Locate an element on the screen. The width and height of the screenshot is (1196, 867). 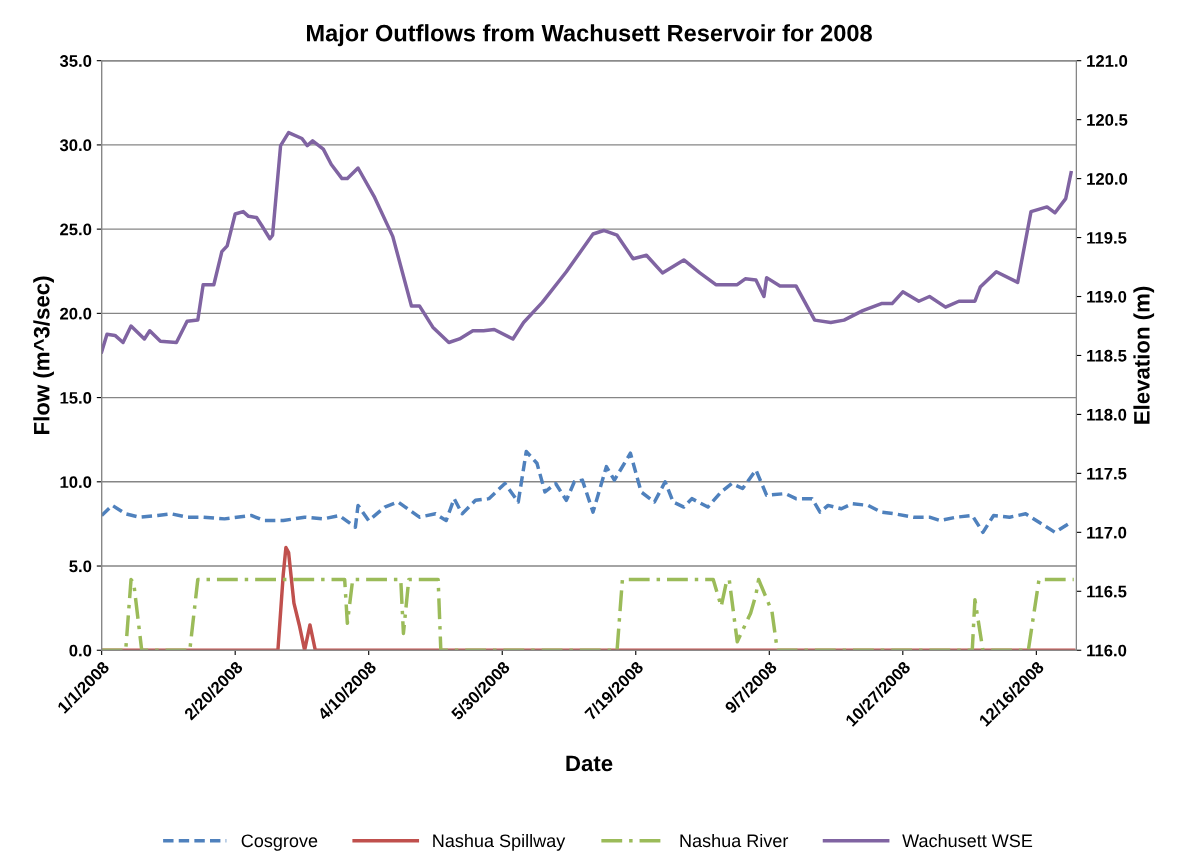
y-tick-label: 25.0 is located at coordinates (76, 229).